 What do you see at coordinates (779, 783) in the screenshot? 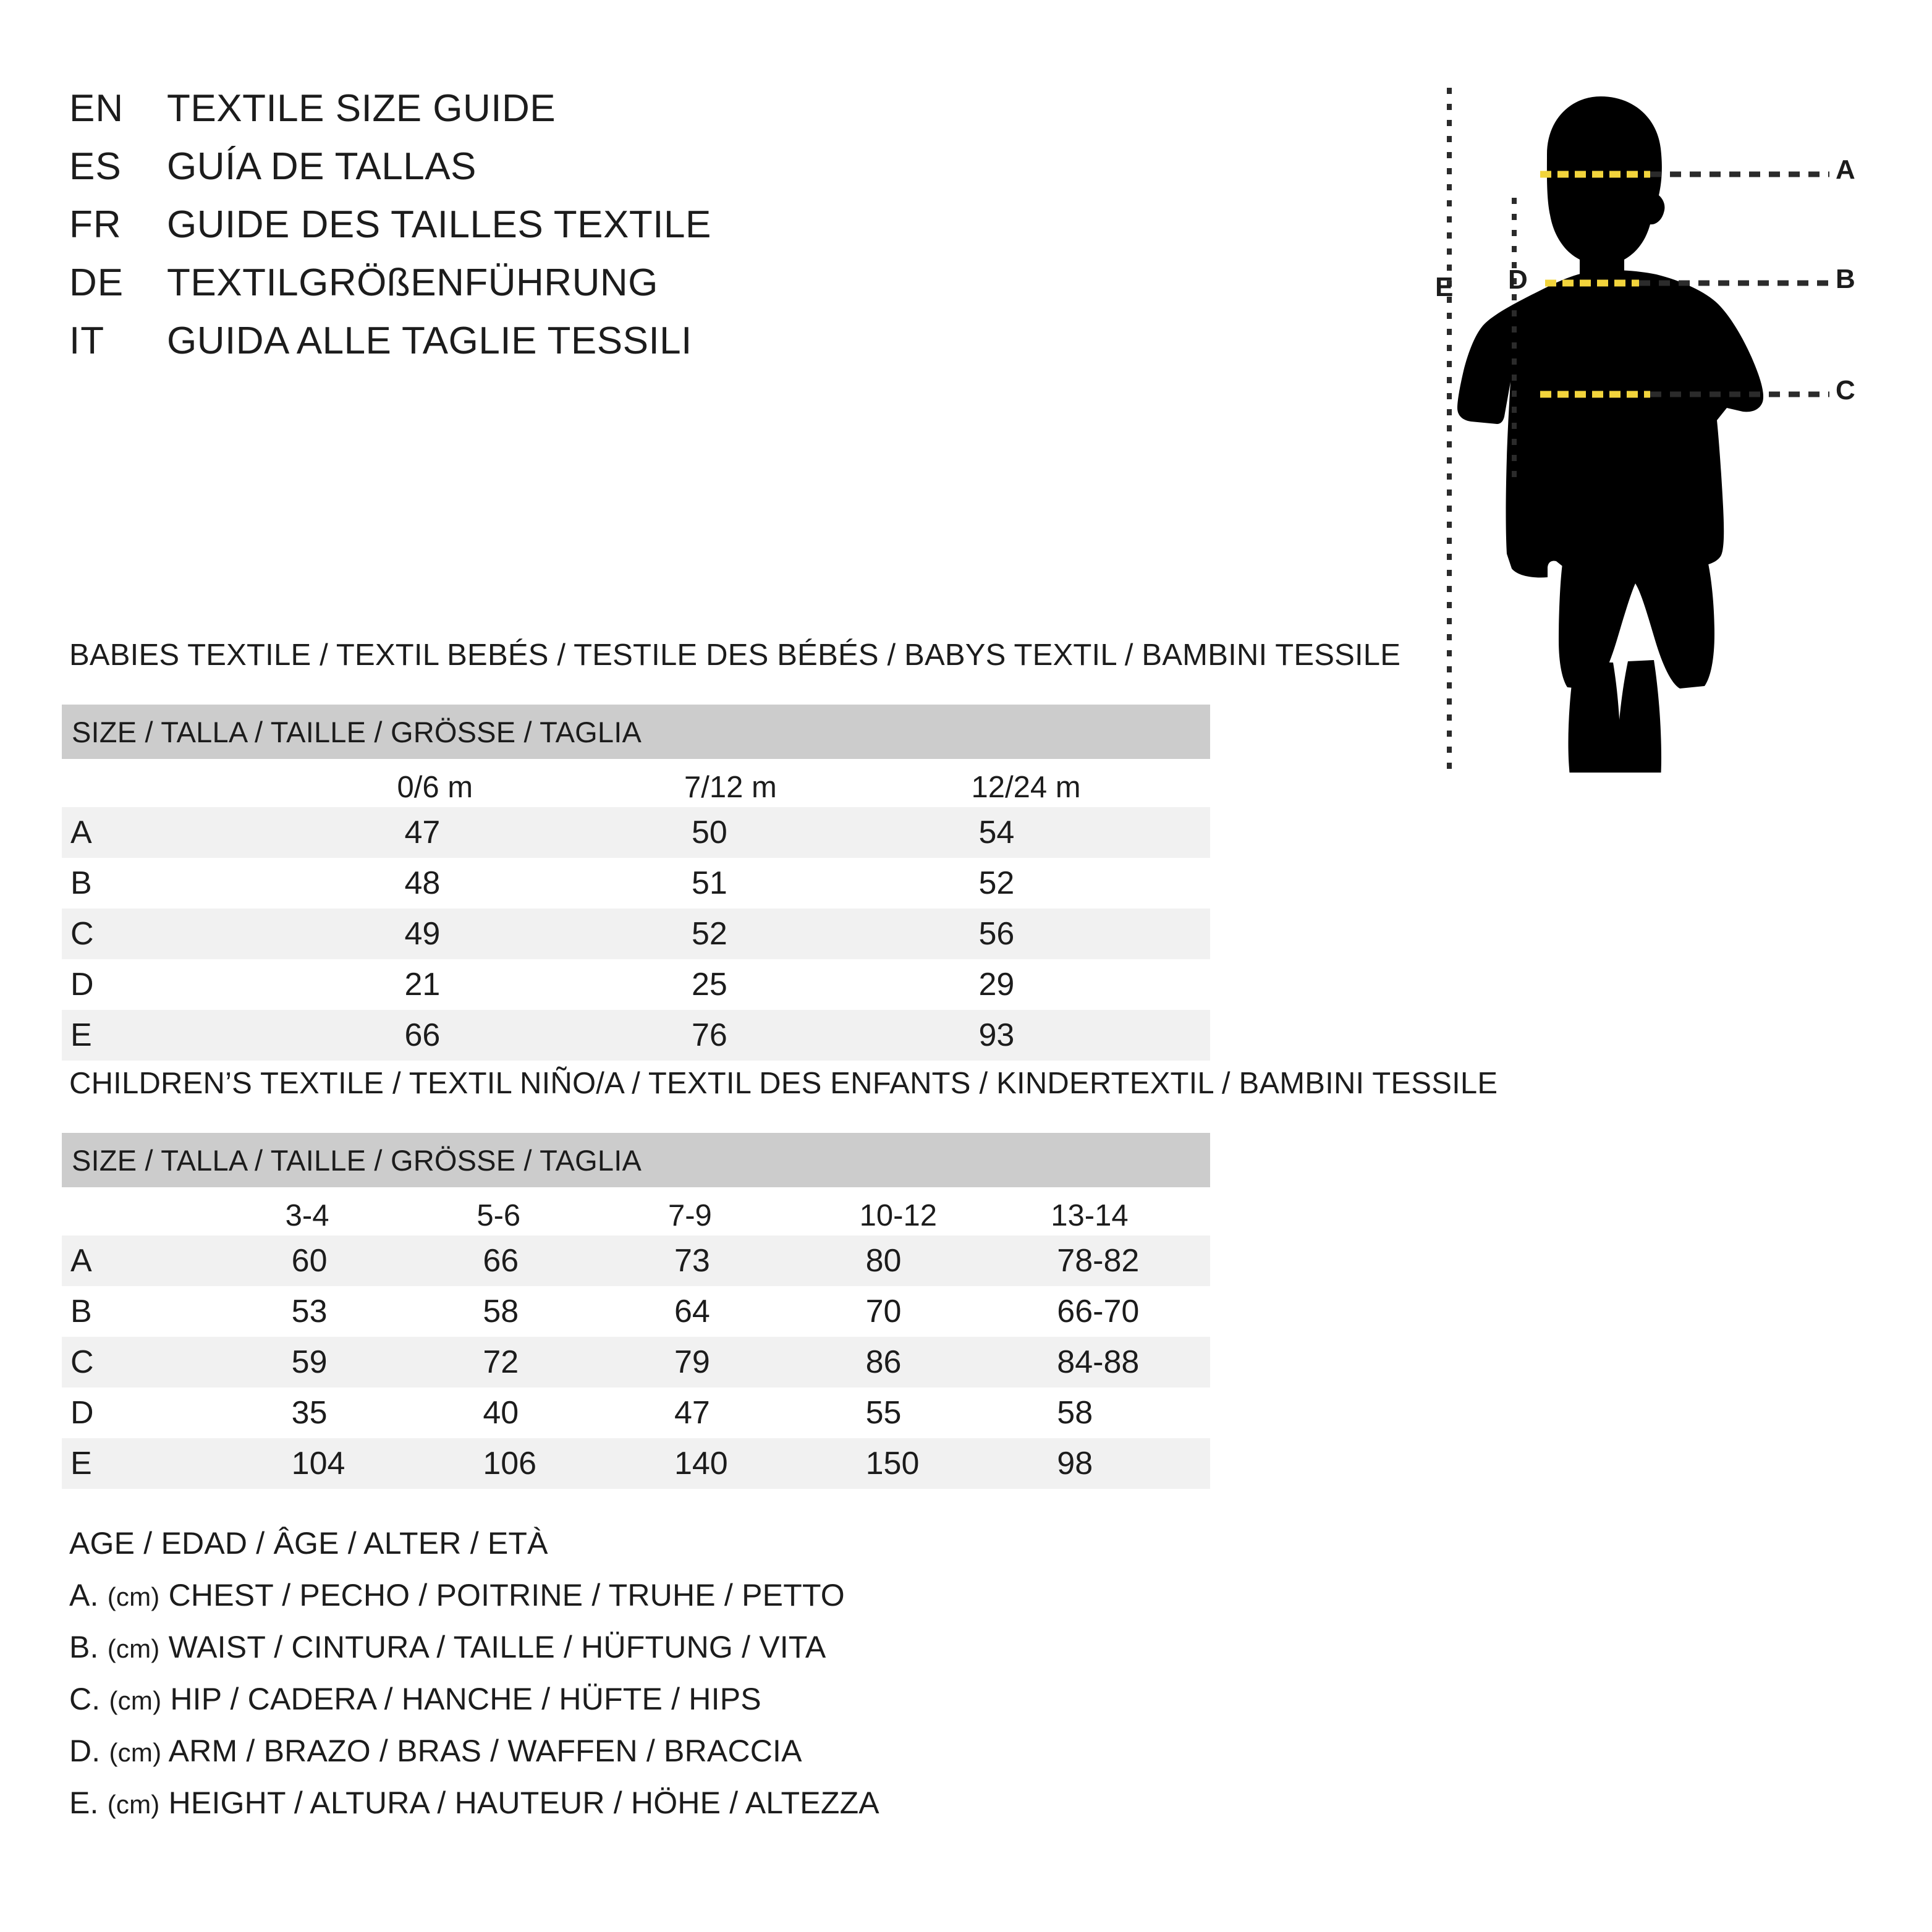
I see `babies-header-col-1: 7/12 m` at bounding box center [779, 783].